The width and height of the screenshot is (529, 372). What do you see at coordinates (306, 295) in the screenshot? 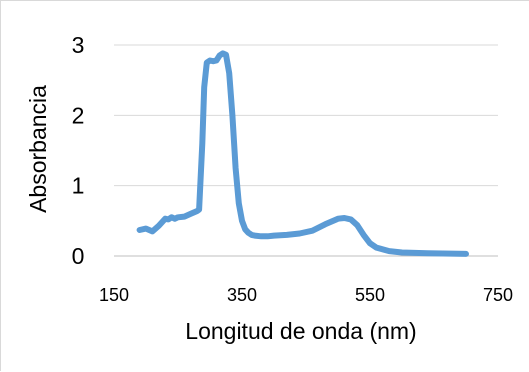
I see `x-tick-labels: 150 350 550 750` at bounding box center [306, 295].